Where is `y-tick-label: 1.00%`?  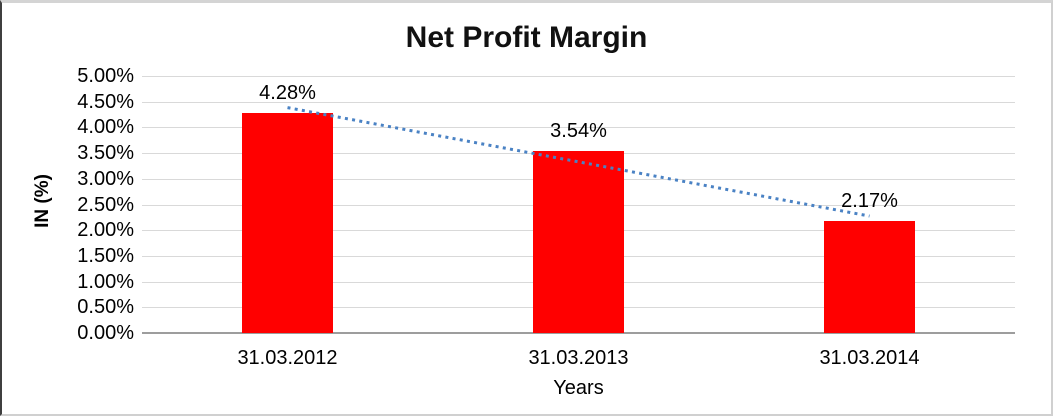 y-tick-label: 1.00% is located at coordinates (105, 281).